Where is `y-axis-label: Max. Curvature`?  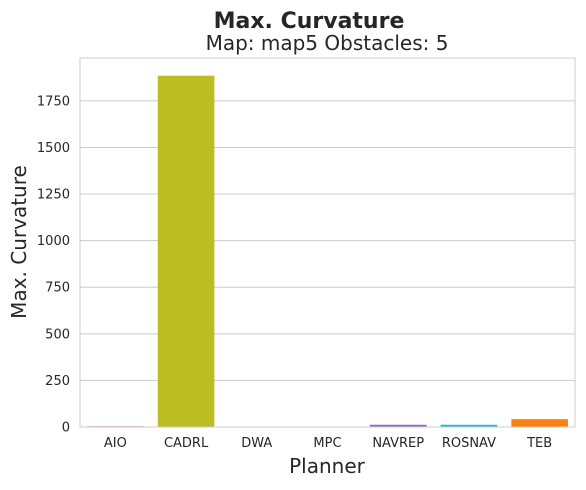 y-axis-label: Max. Curvature is located at coordinates (19, 242).